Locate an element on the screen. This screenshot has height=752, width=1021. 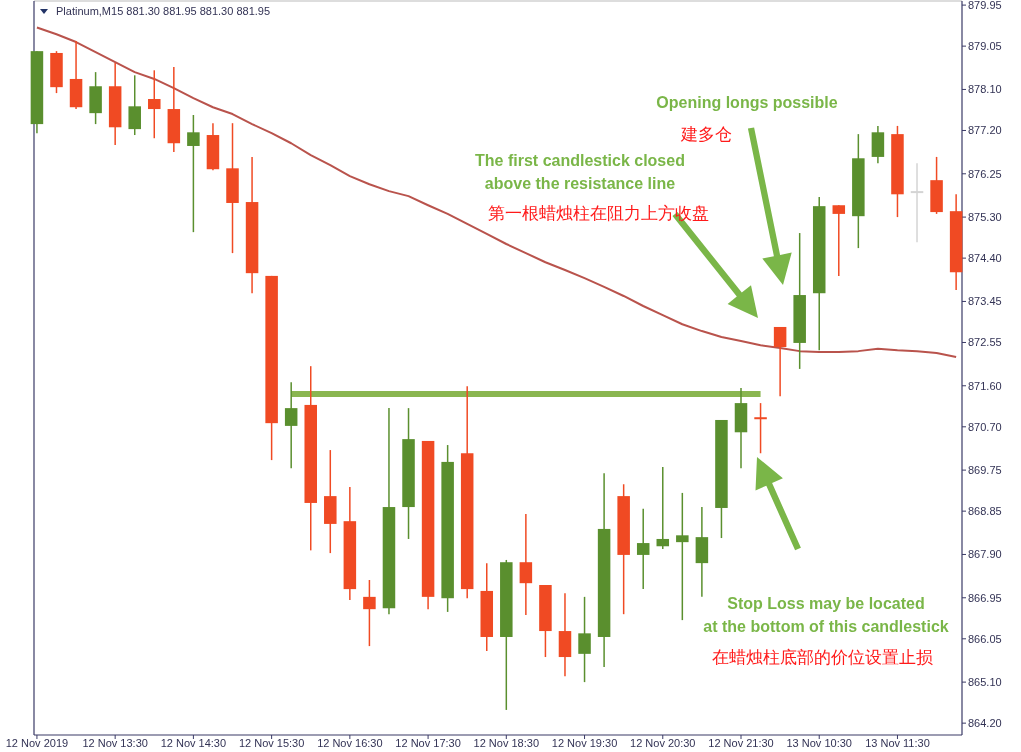
y-tick-label: 872.55 is located at coordinates (985, 342).